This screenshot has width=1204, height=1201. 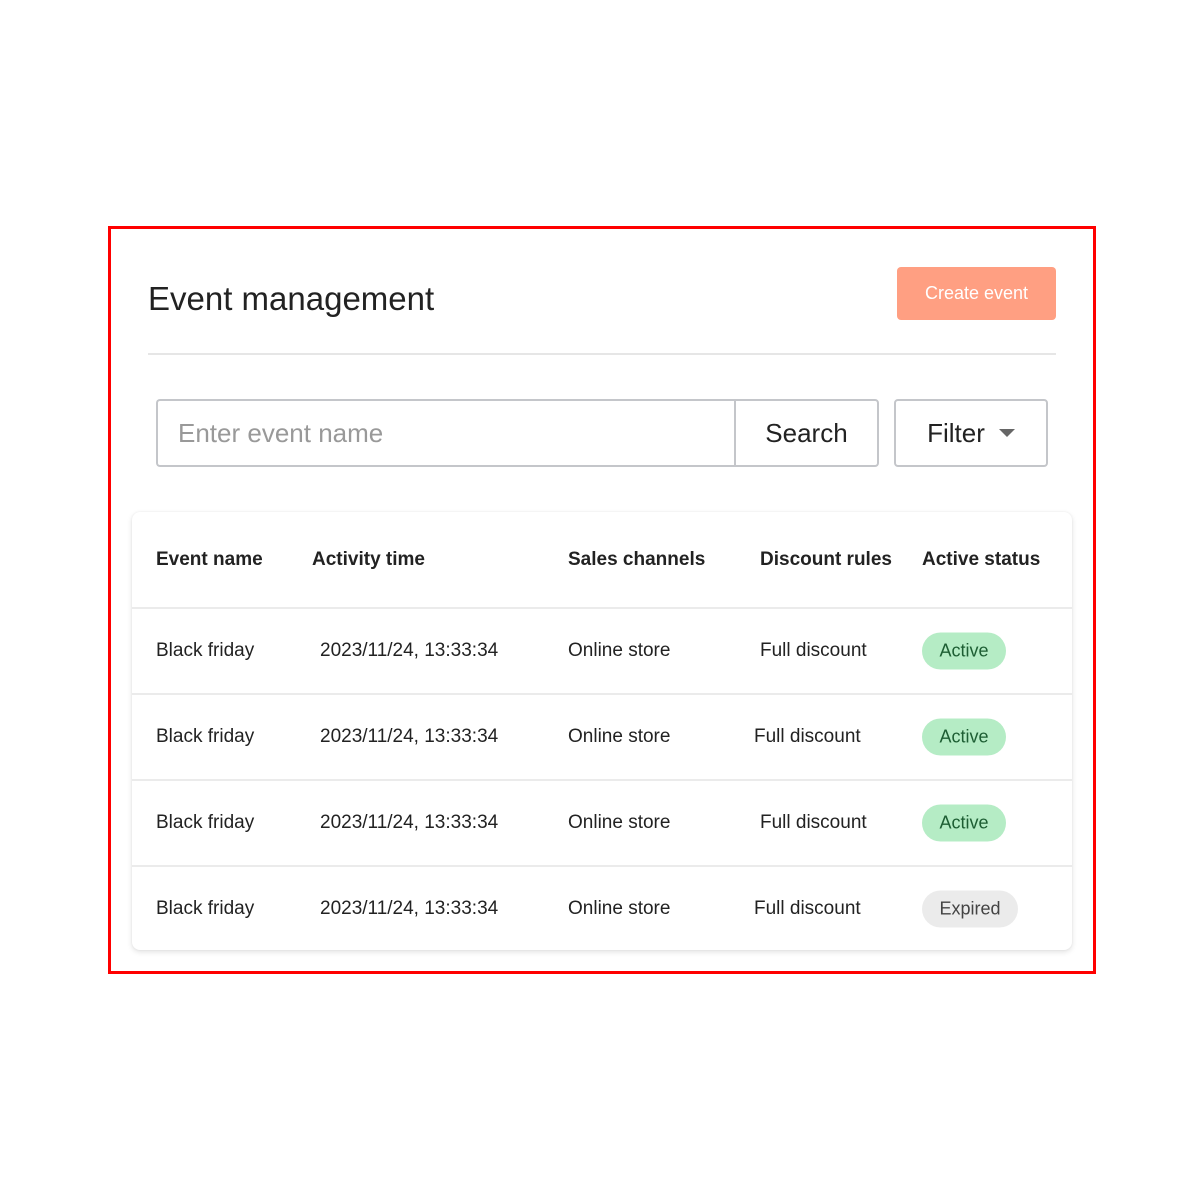 What do you see at coordinates (826, 559) in the screenshot?
I see `column-header: Discount rules` at bounding box center [826, 559].